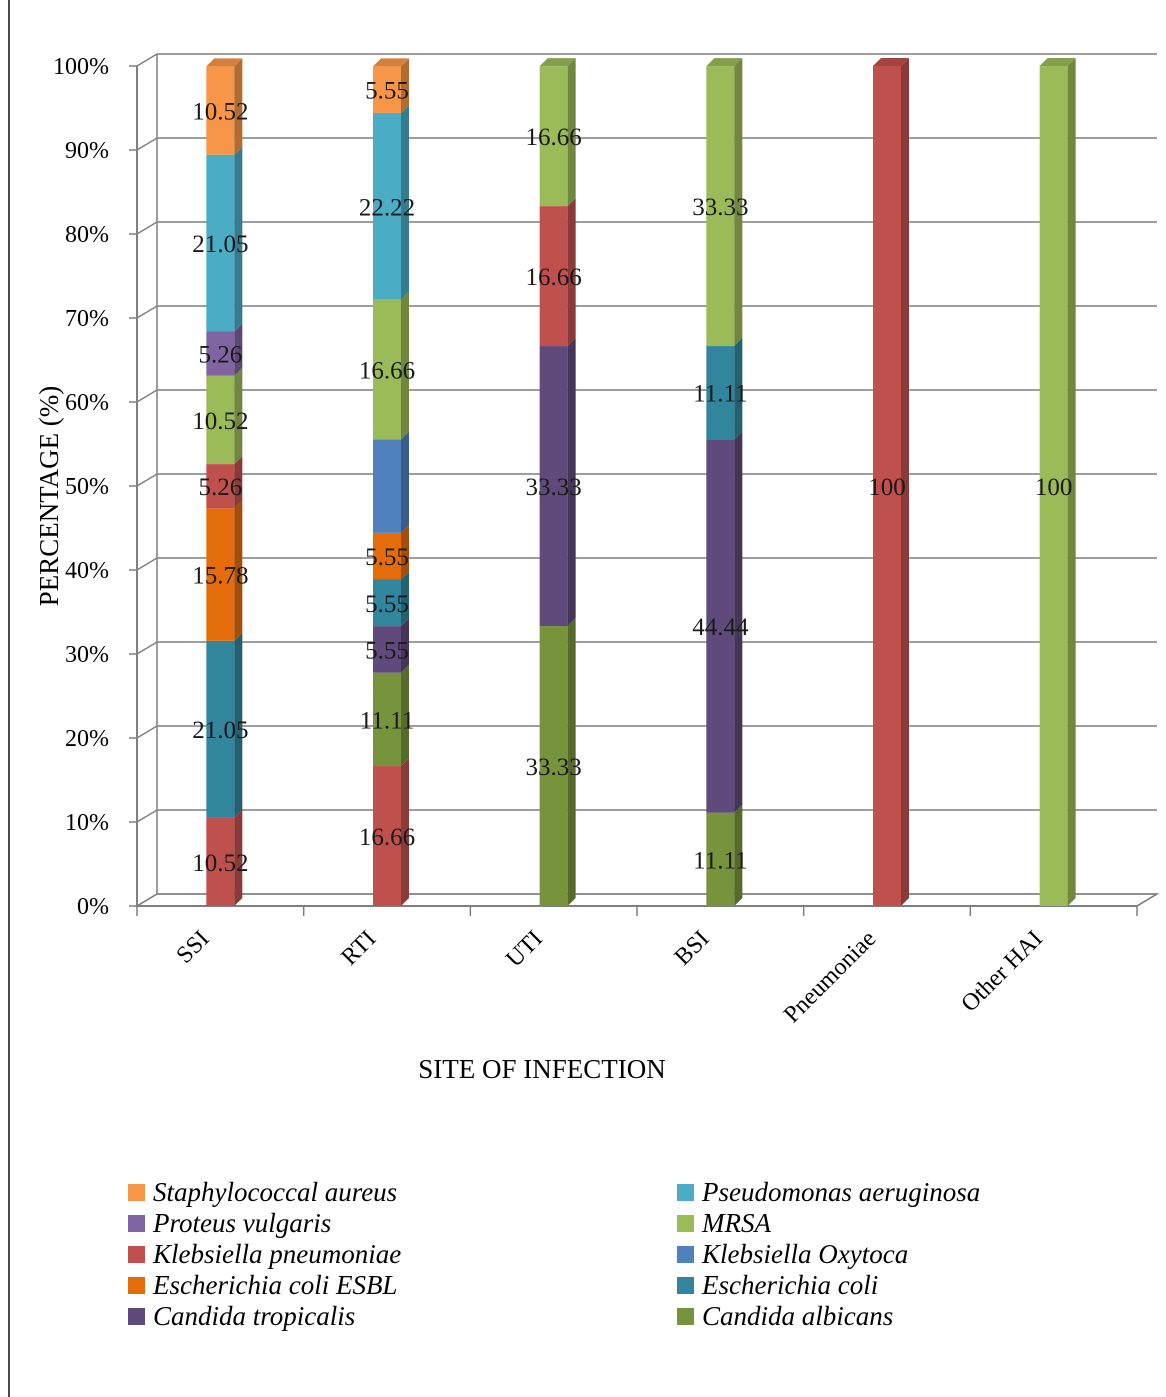 The image size is (1166, 1397). What do you see at coordinates (1147, 900) in the screenshot?
I see `floor-edge` at bounding box center [1147, 900].